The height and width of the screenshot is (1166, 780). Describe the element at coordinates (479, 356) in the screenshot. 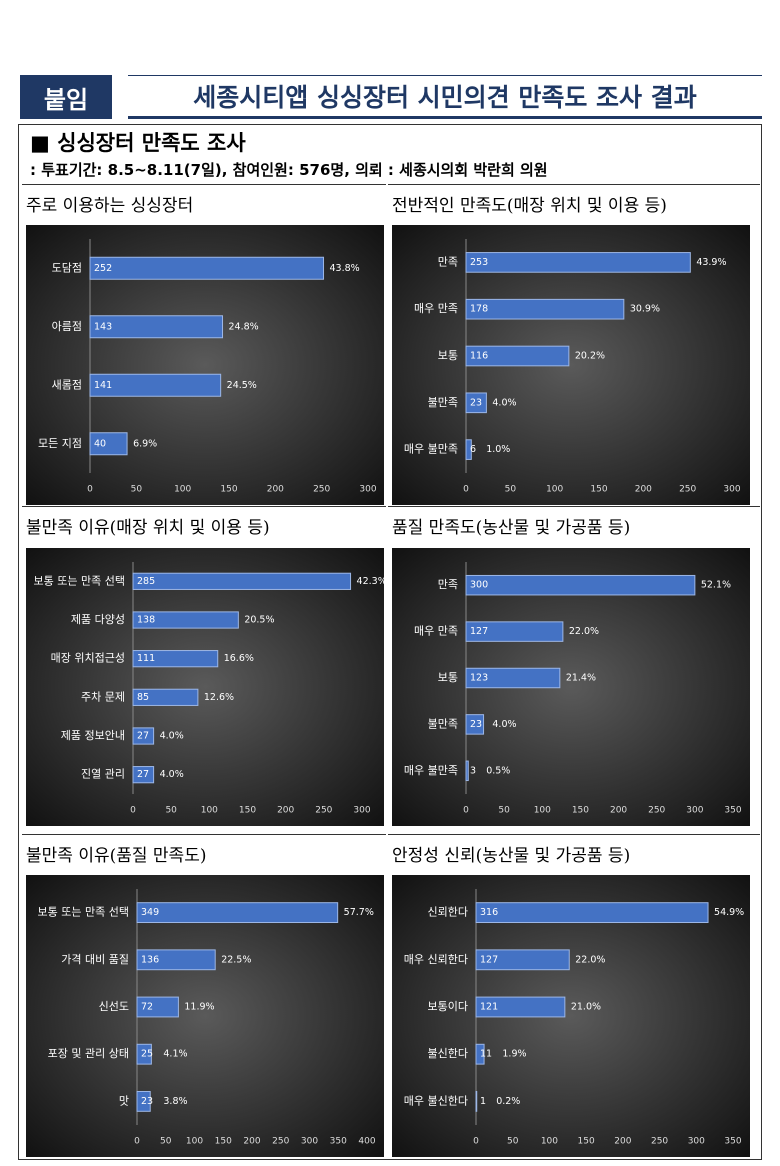

I see `value-label: 116` at that location.